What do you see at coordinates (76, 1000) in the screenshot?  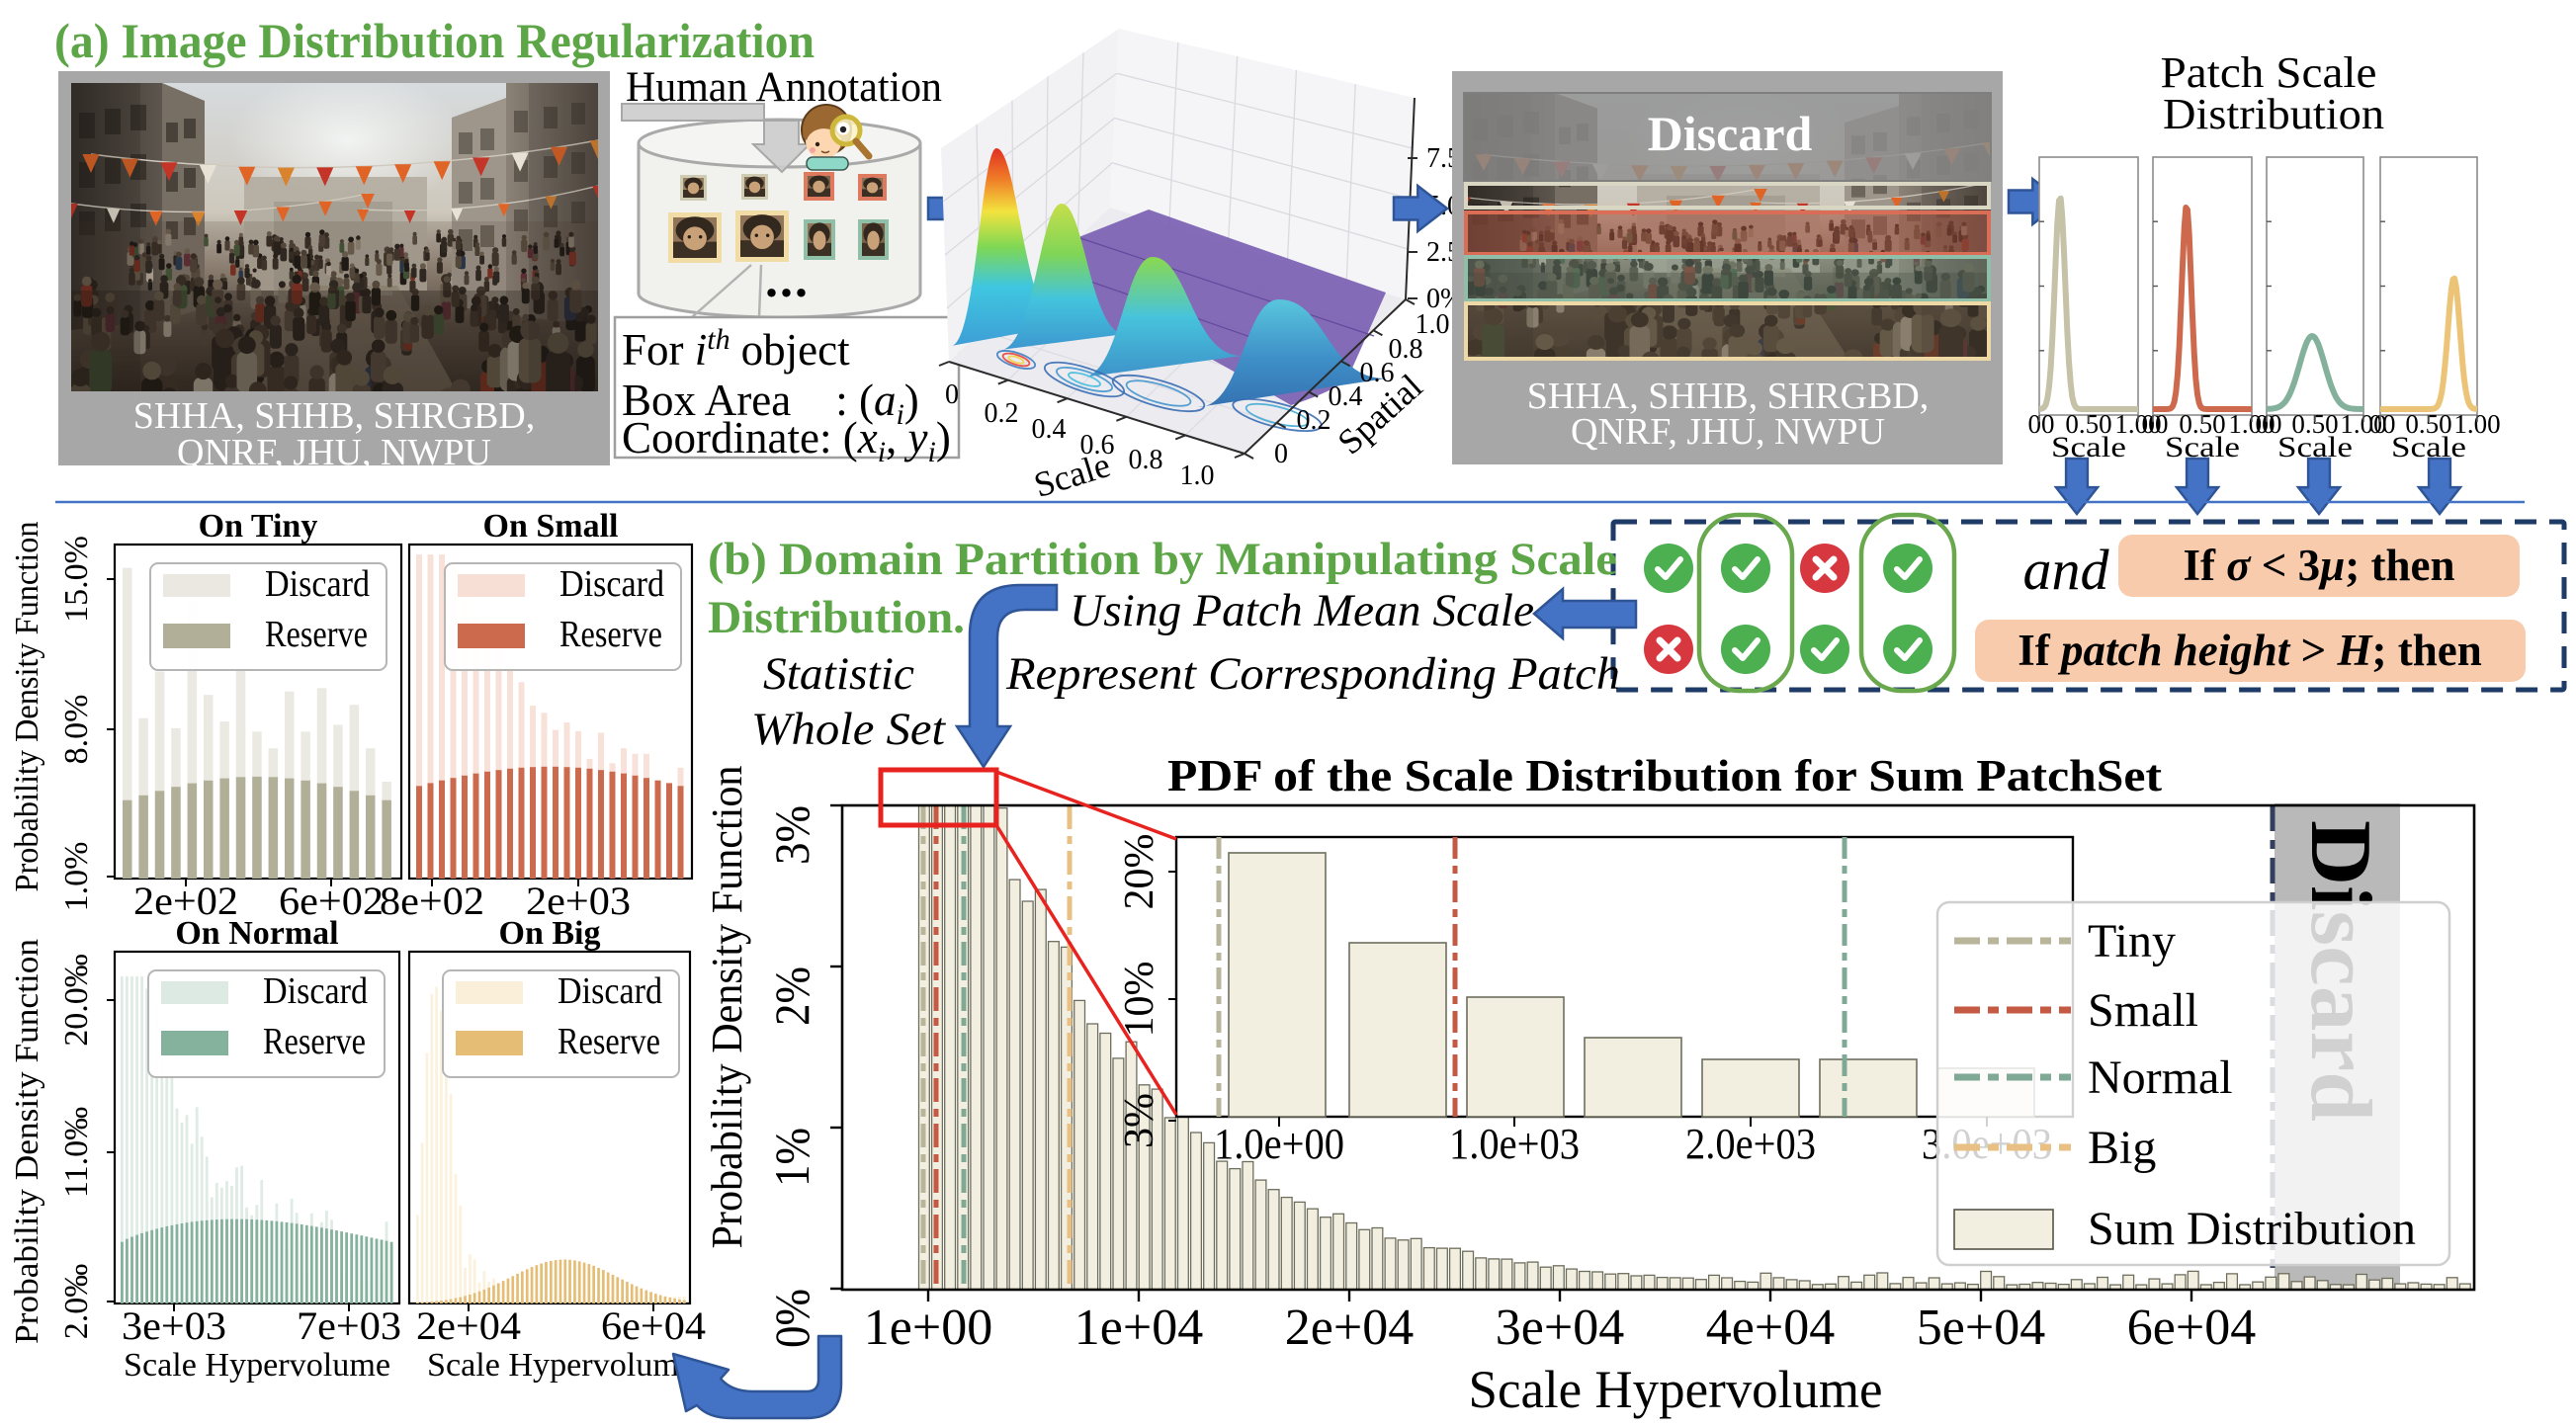 I see `svg-text: 20.0‰` at bounding box center [76, 1000].